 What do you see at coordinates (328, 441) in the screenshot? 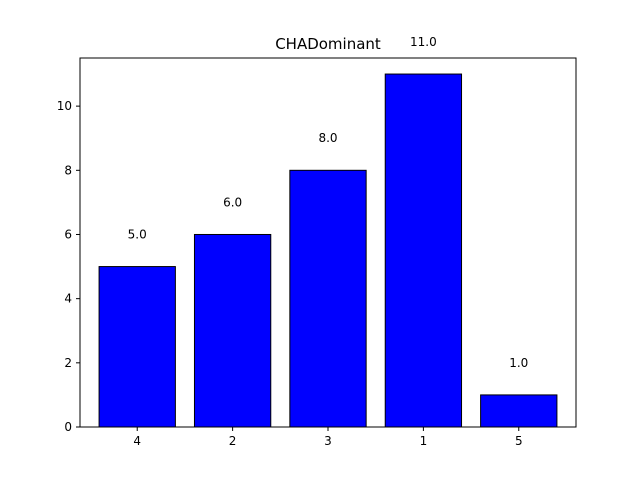
I see `x-tick-label-3: 3` at bounding box center [328, 441].